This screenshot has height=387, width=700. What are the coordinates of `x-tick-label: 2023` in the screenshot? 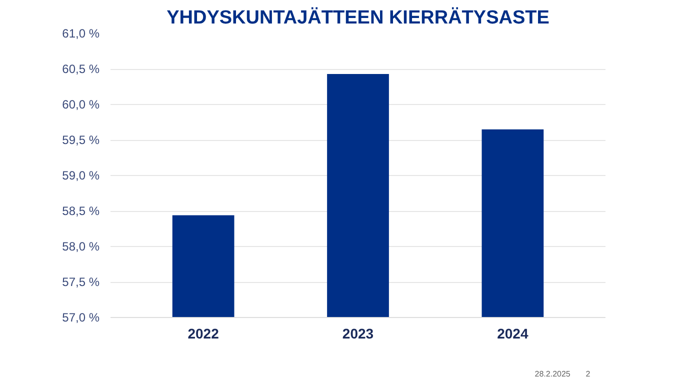 It's located at (358, 334).